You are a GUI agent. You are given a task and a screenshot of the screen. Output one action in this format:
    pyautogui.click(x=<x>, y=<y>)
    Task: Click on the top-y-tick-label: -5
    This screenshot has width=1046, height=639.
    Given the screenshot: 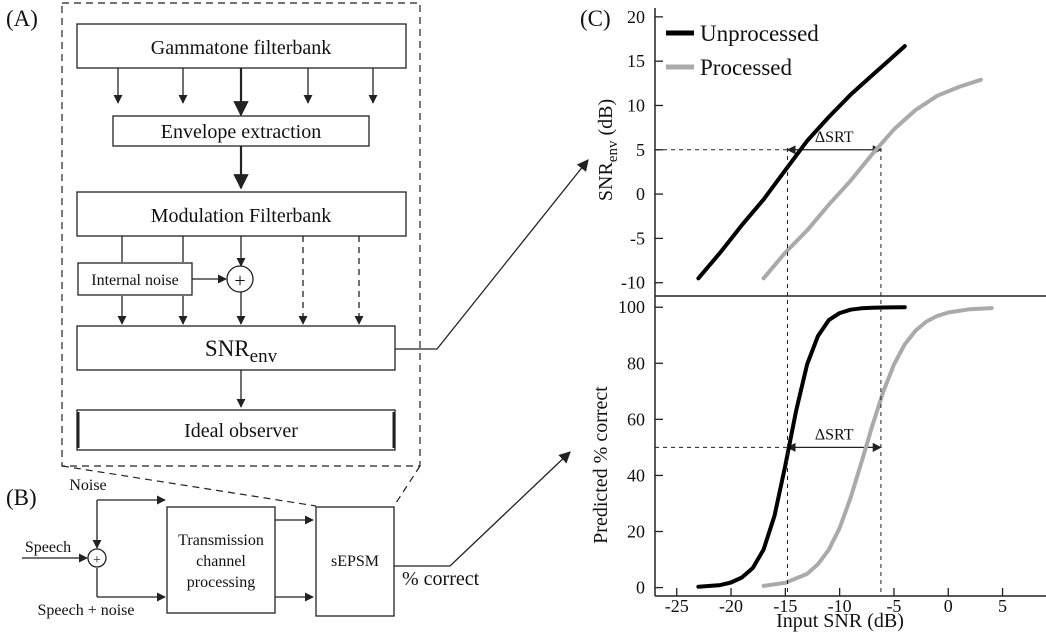 What is the action you would take?
    pyautogui.click(x=637, y=238)
    